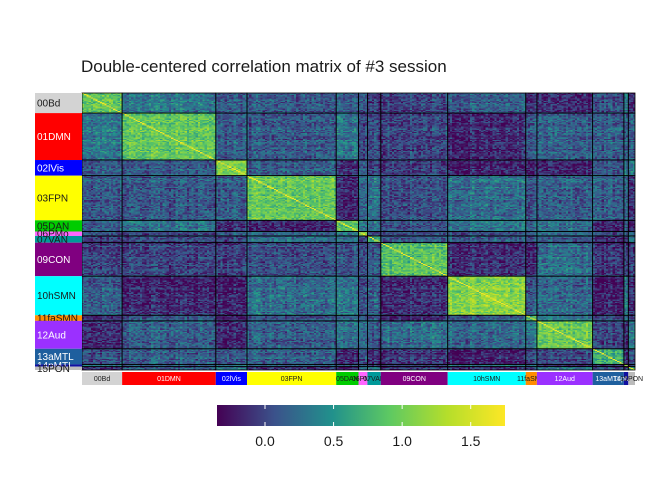 The height and width of the screenshot is (480, 672). I want to click on colorbar-bar, so click(361, 415).